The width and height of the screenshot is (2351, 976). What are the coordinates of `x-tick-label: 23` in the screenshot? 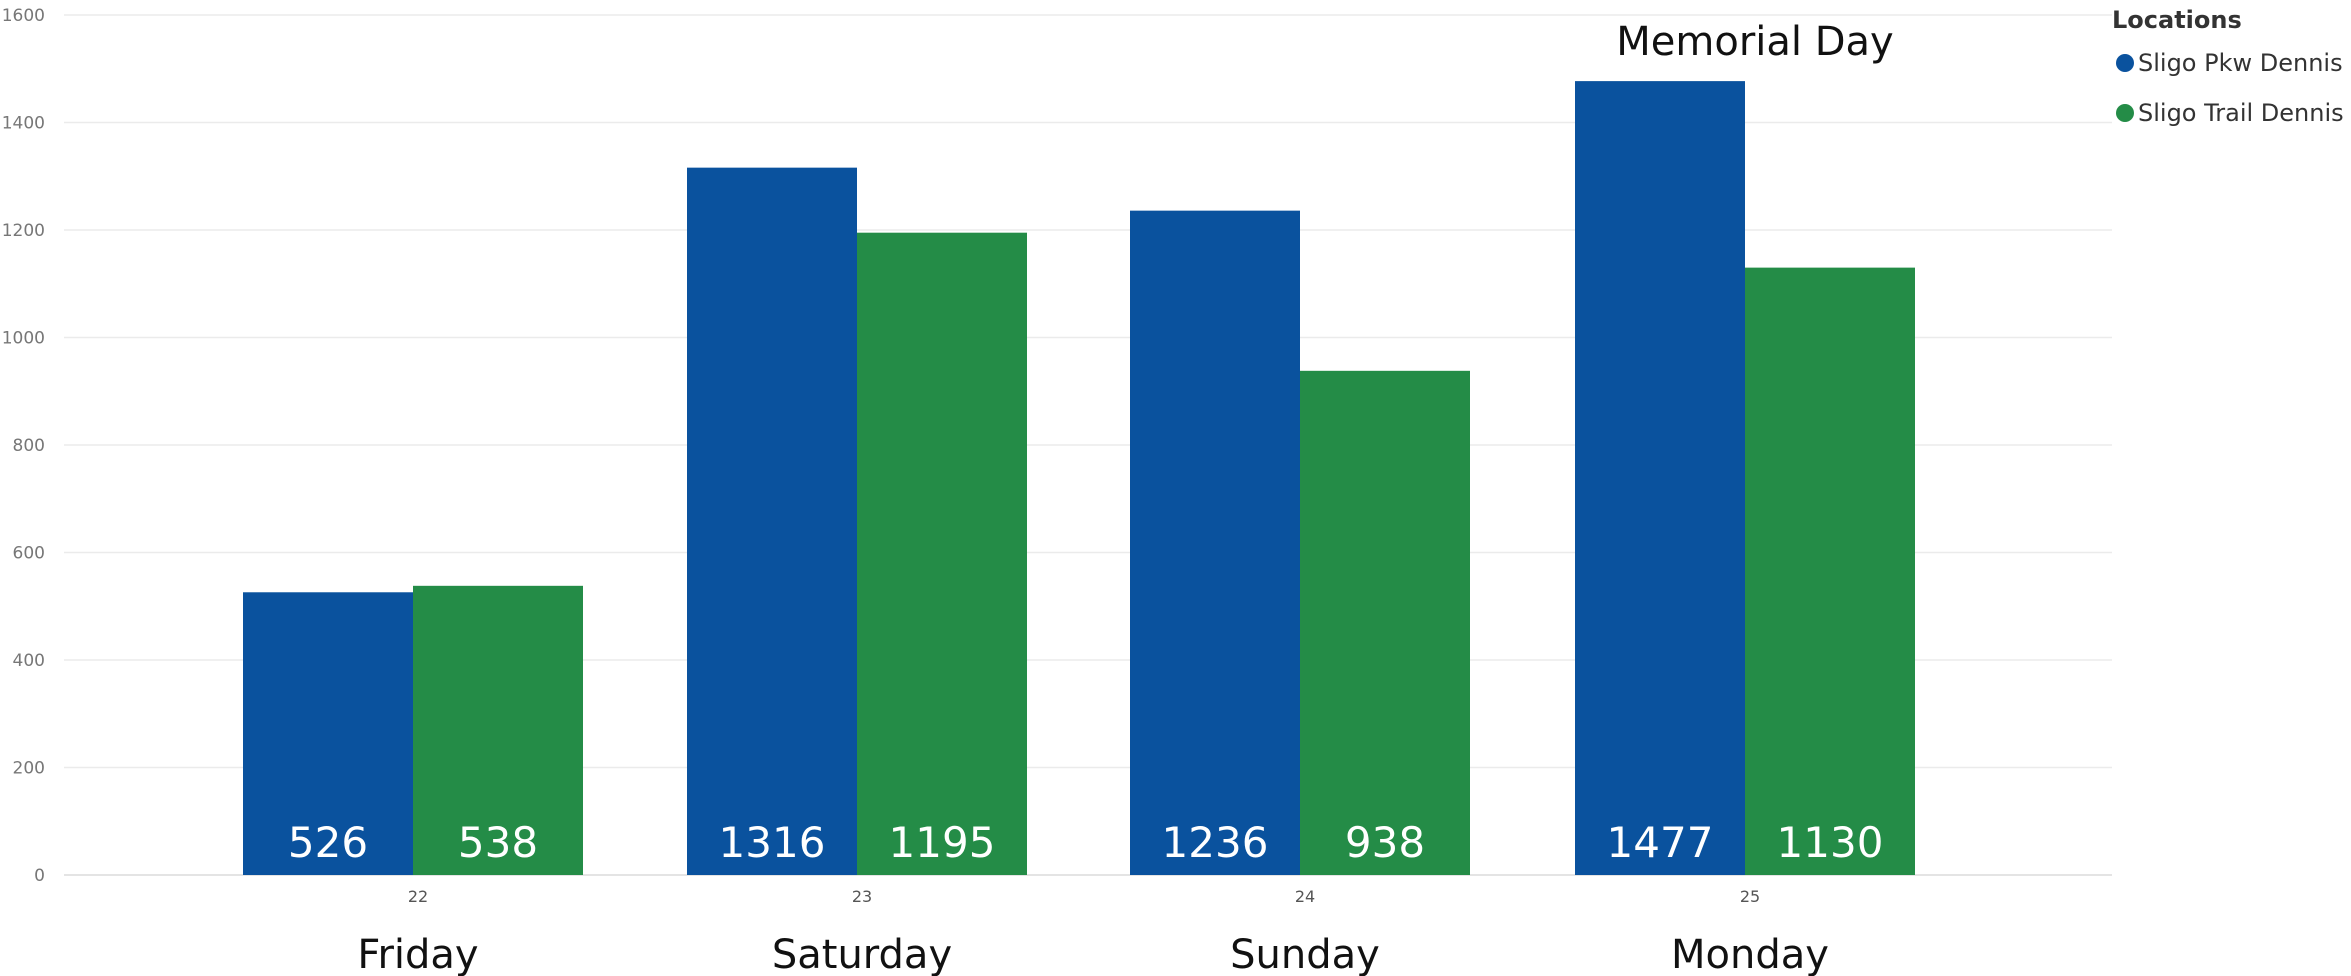 It's located at (862, 896).